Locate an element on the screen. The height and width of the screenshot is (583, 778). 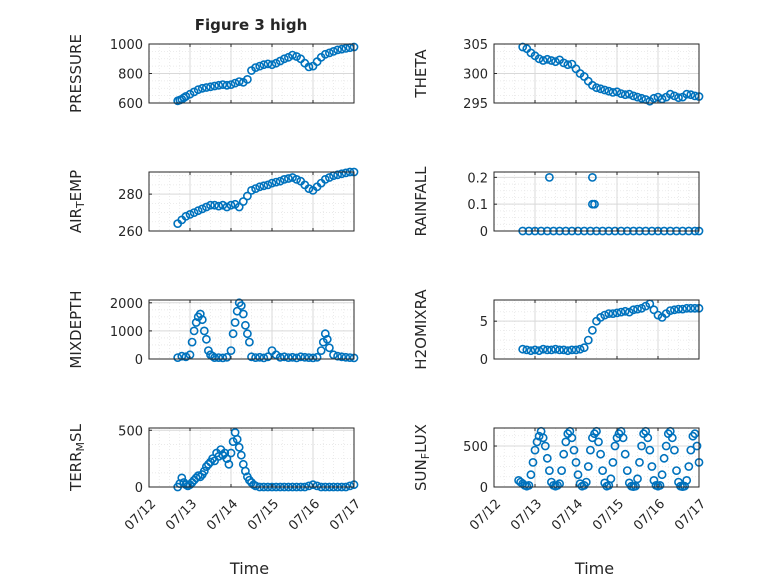
y-axis-label: THETA is located at coordinates (421, 74).